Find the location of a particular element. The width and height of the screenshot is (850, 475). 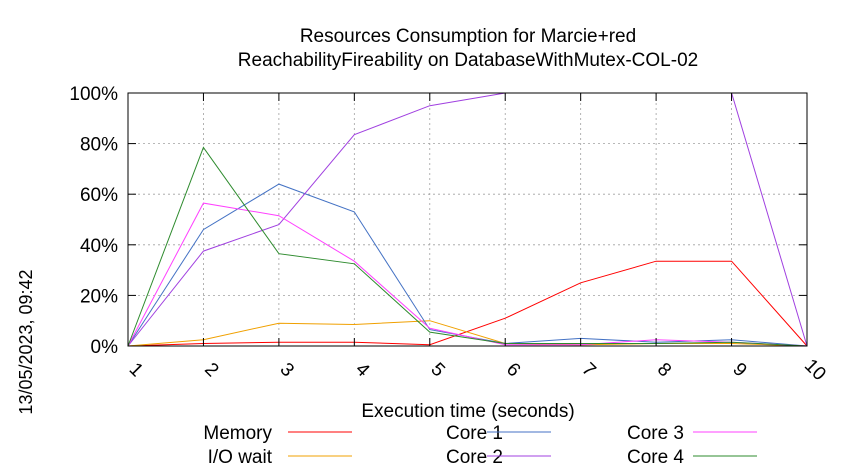

chart-title-line1: Resources Consumption for Marcie+red is located at coordinates (468, 36).